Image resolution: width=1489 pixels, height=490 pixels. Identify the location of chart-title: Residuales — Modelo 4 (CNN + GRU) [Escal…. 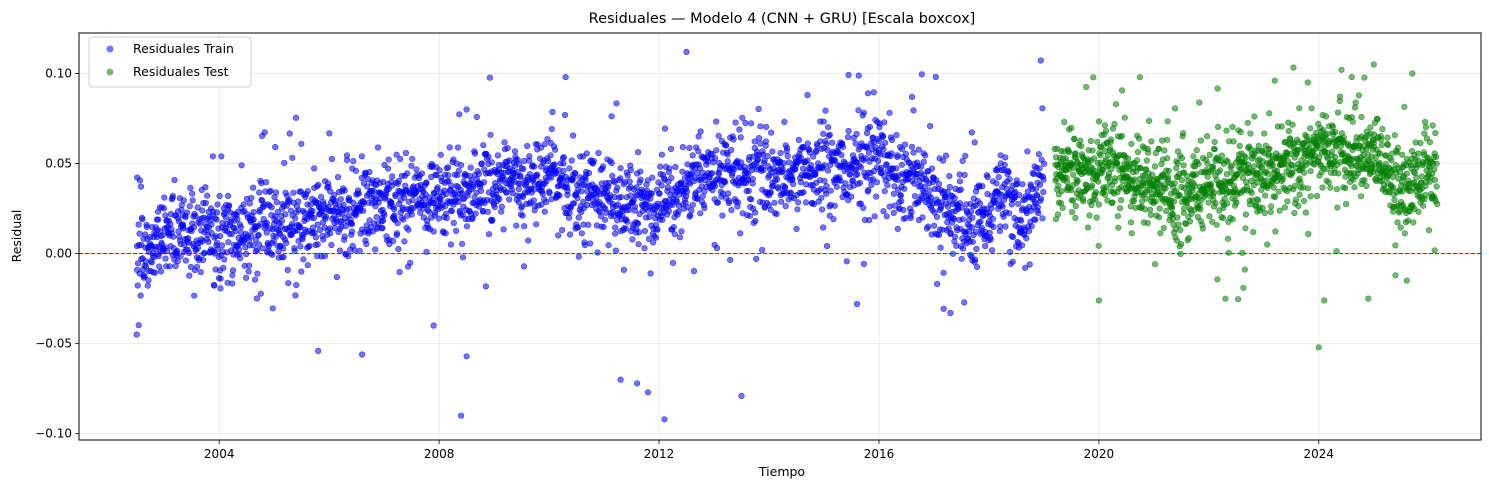
(782, 19).